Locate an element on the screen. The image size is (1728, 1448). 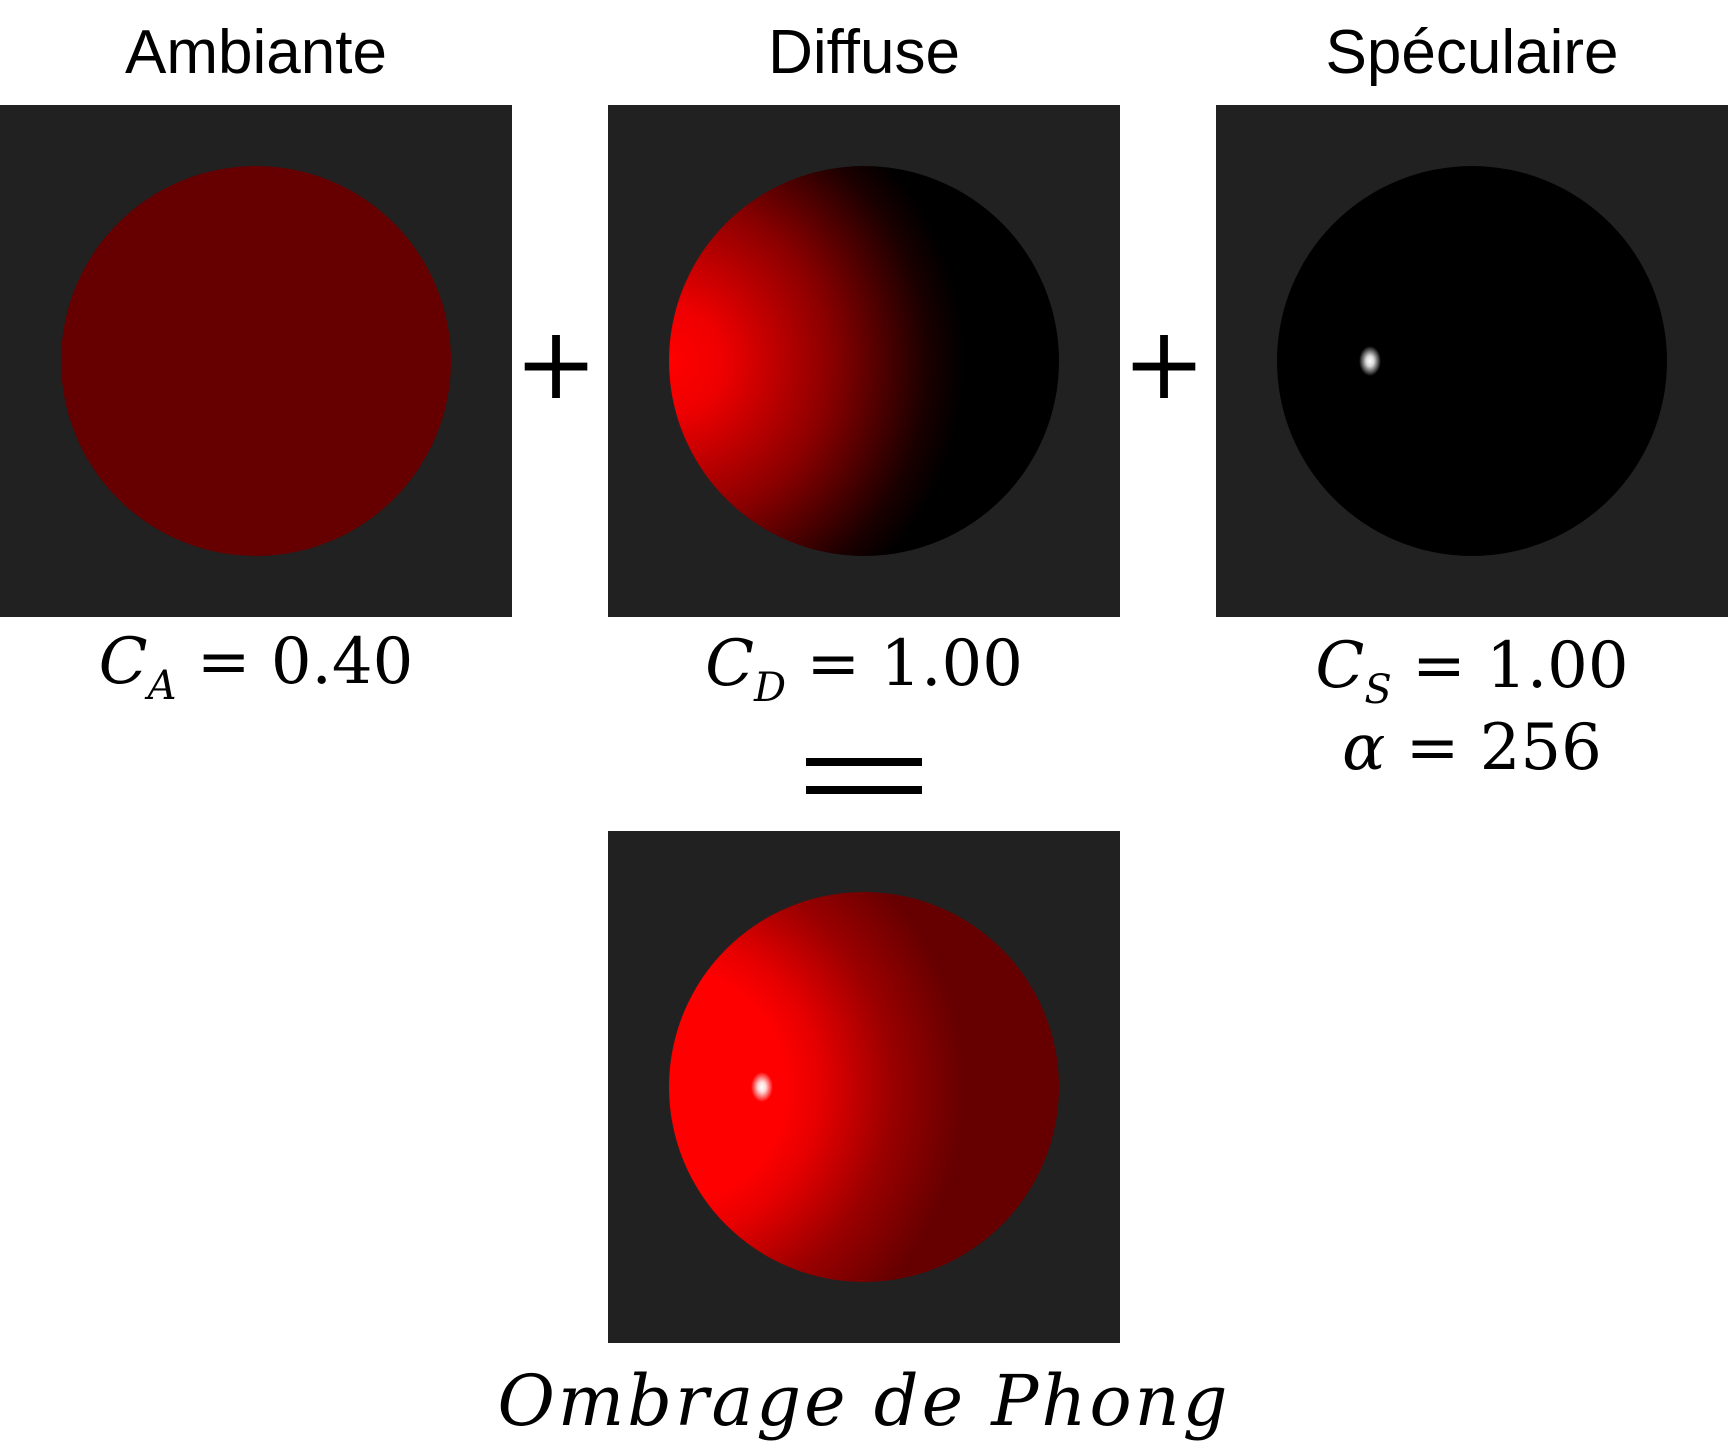
diffuse-coefficient: CD = 1.00 is located at coordinates (864, 666).